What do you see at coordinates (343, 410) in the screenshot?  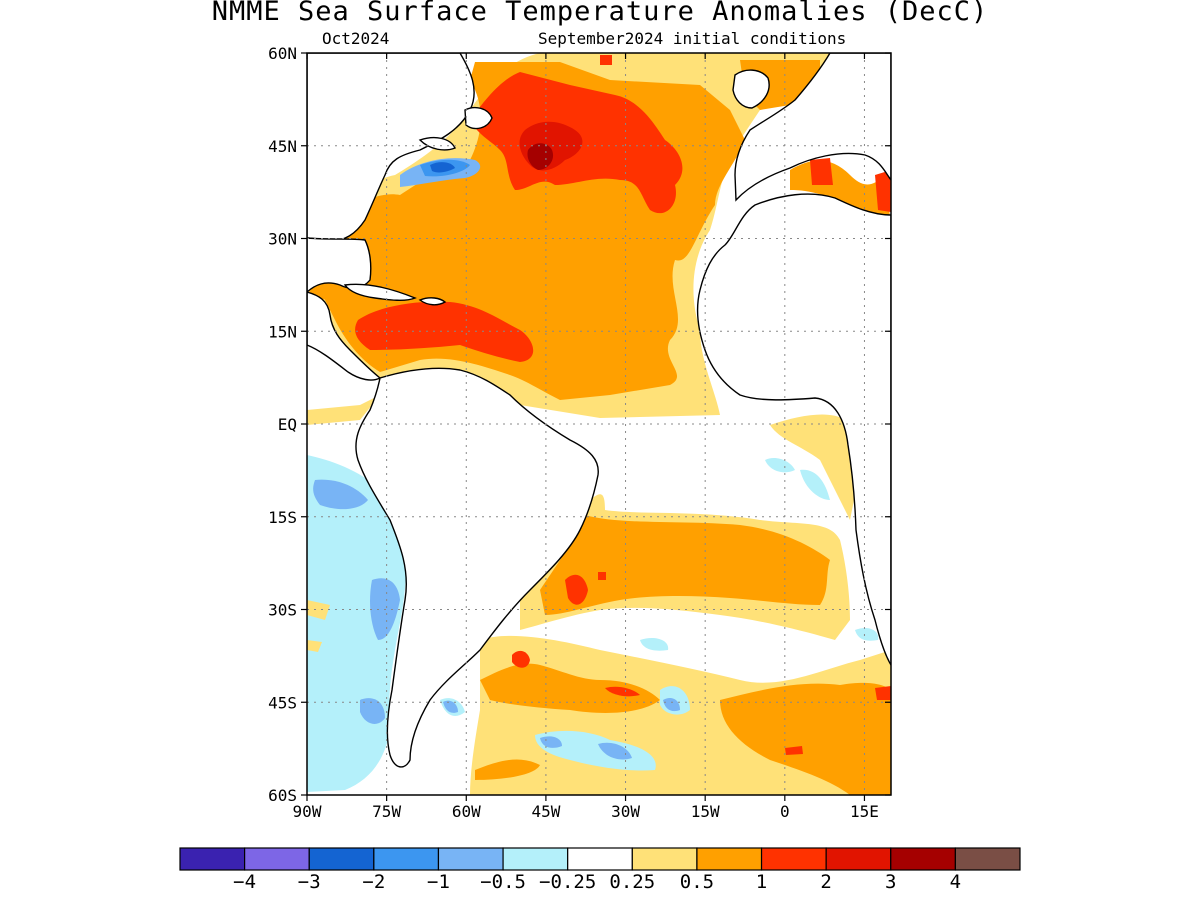 I see `eq-atl-light` at bounding box center [343, 410].